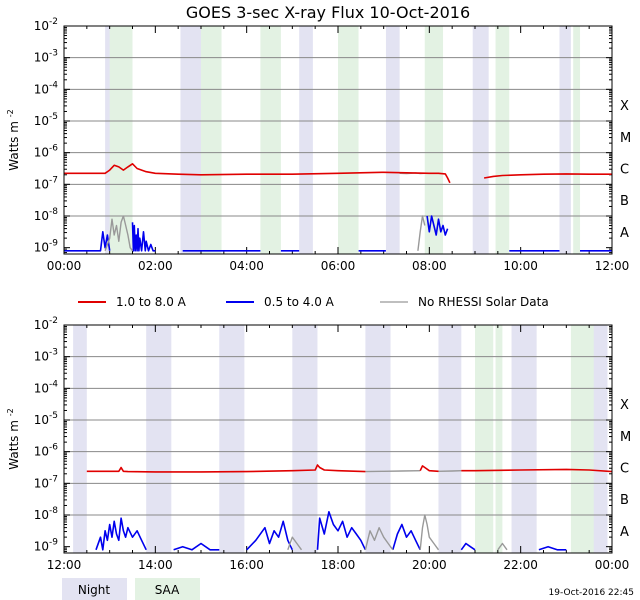 This screenshot has height=600, width=640. I want to click on chart-title: GOES 3-sec X-ray Flux 10-Oct-2016, so click(328, 12).